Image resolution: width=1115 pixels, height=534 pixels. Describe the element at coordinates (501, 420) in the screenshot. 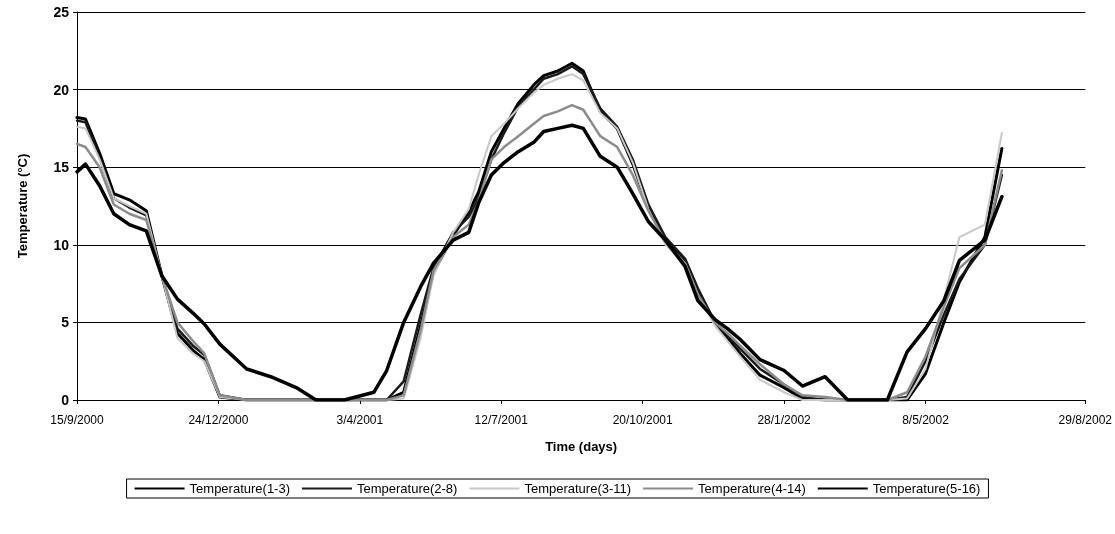

I see `x-tick-label: 12/7/2001` at that location.